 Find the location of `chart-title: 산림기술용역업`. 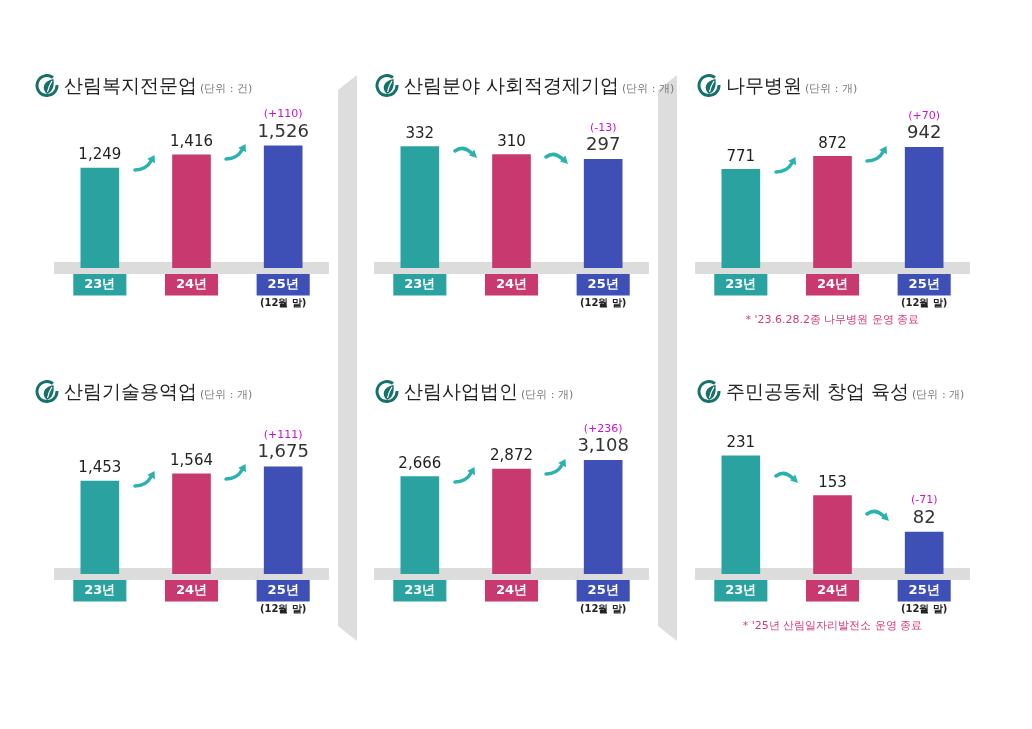

chart-title: 산림기술용역업 is located at coordinates (130, 391).